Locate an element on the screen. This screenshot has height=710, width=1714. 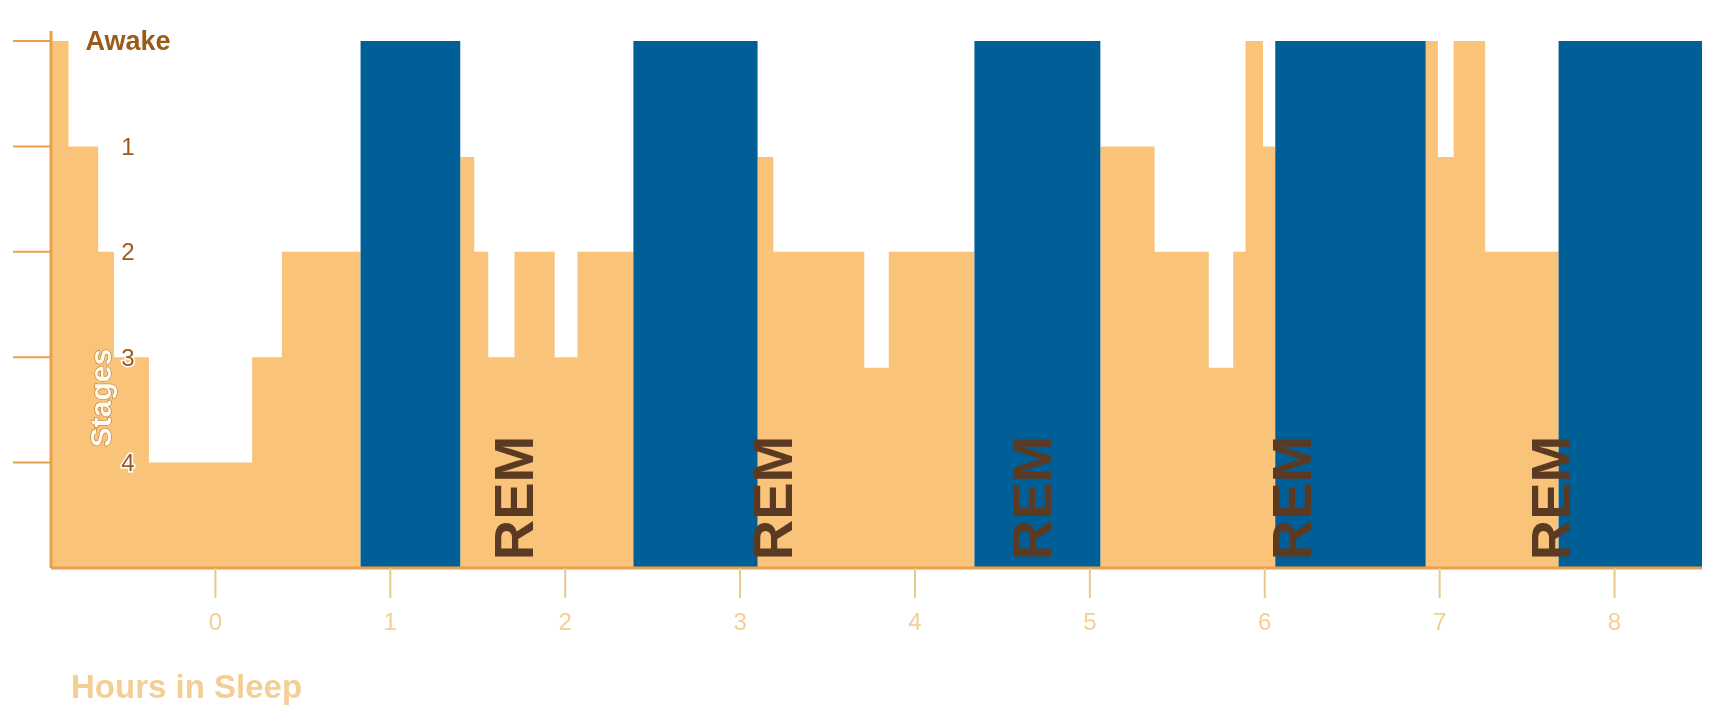
y-tick-label: 4 is located at coordinates (128, 462).